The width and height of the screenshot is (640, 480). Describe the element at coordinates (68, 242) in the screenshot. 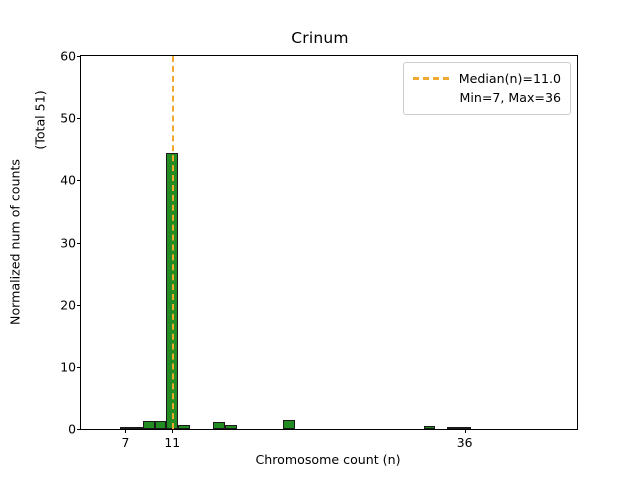

I see `y-axis-tick-label: 30` at that location.